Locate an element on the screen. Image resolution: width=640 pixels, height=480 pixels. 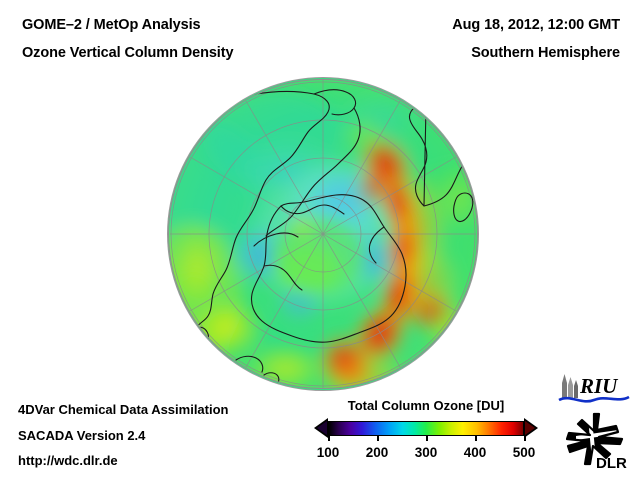
header-region: Southern Hemisphere is located at coordinates (545, 53).